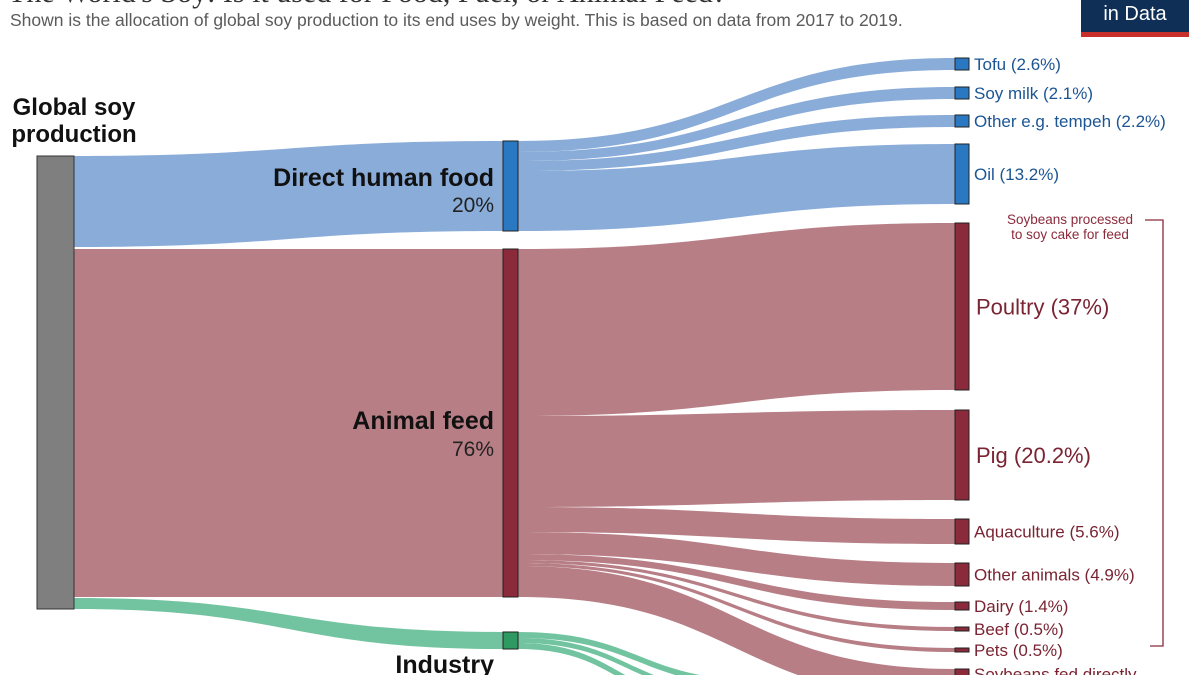 The height and width of the screenshot is (675, 1200). Describe the element at coordinates (1047, 532) in the screenshot. I see `target-label-aquaculture: Aquaculture (5.6%)` at that location.